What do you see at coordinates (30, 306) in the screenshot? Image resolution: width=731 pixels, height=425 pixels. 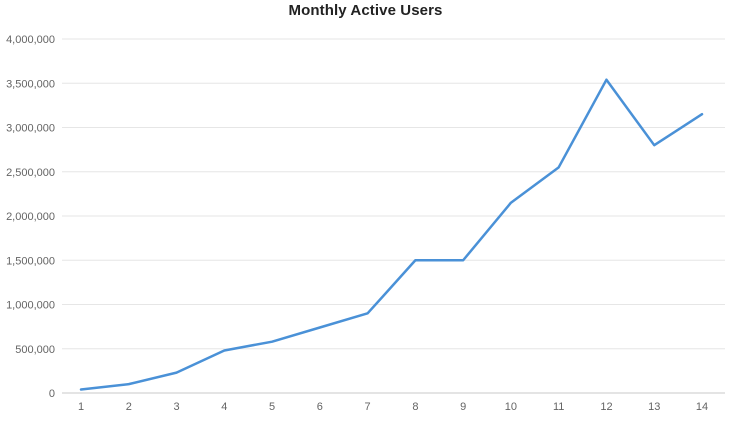 I see `y-axis-tick-label: 1,000,000` at bounding box center [30, 306].